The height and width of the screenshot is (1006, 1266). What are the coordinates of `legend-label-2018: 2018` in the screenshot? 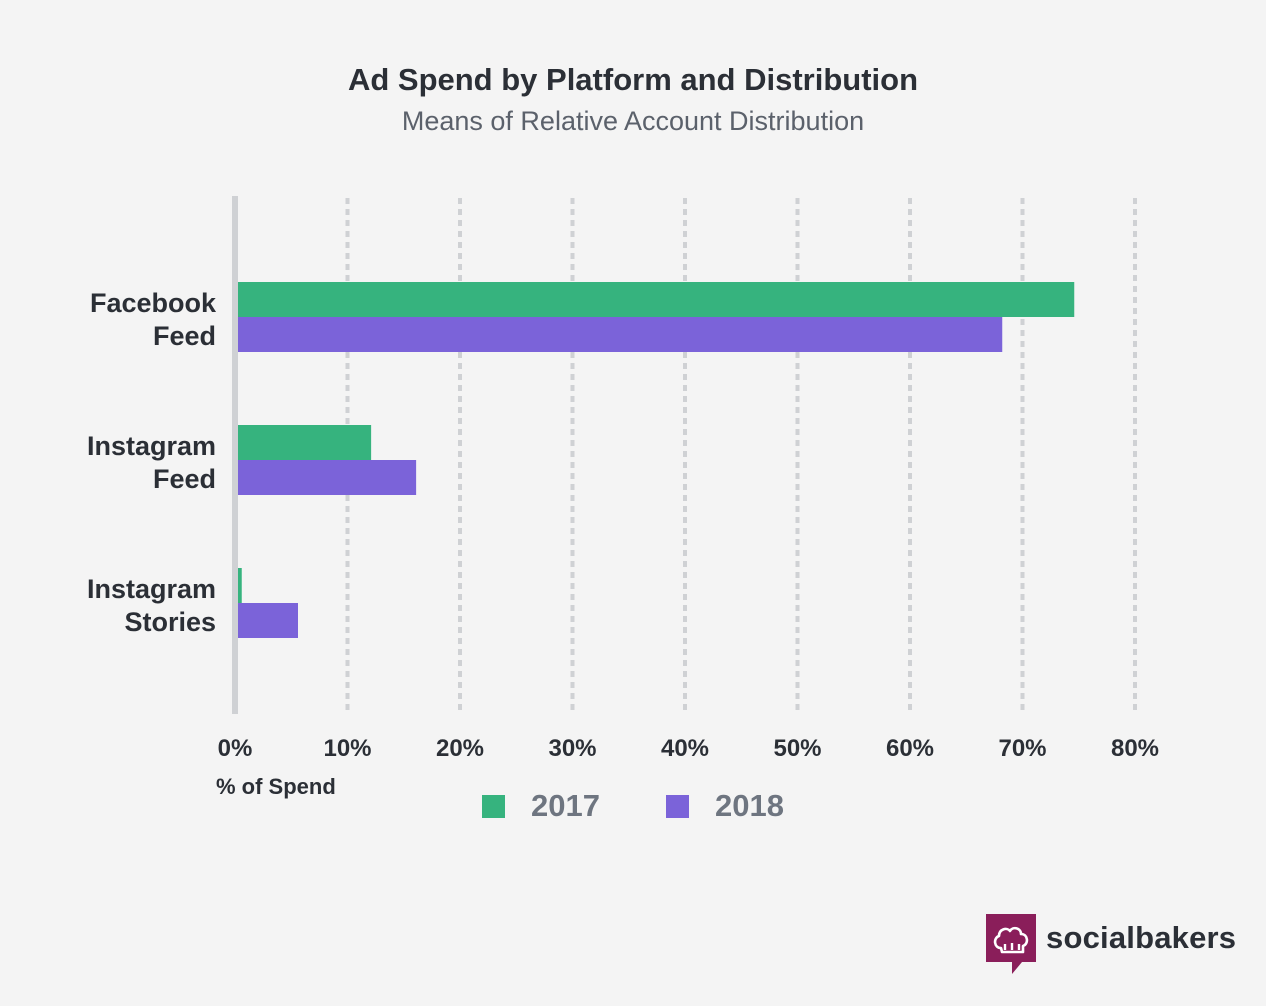 It's located at (749, 805).